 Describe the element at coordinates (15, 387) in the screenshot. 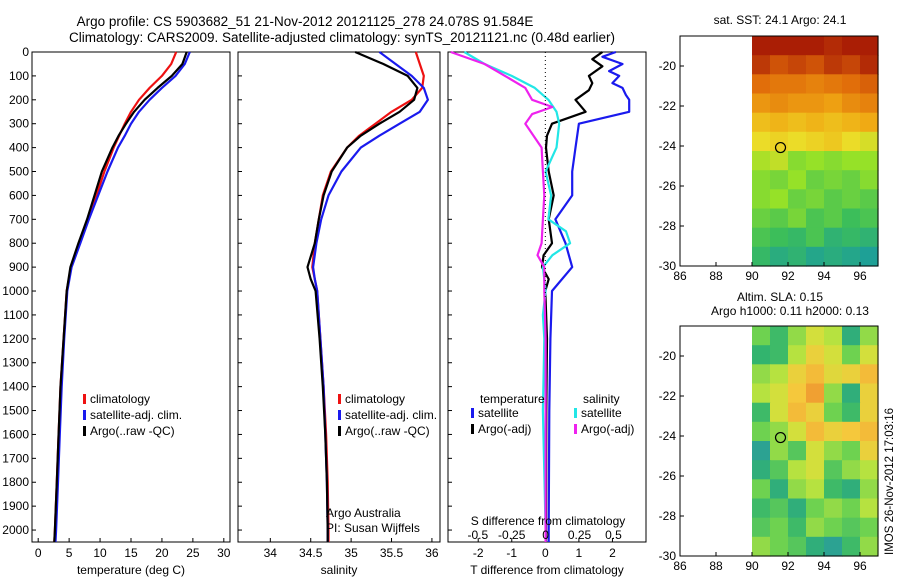

I see `depth-tick-label: 1400` at that location.